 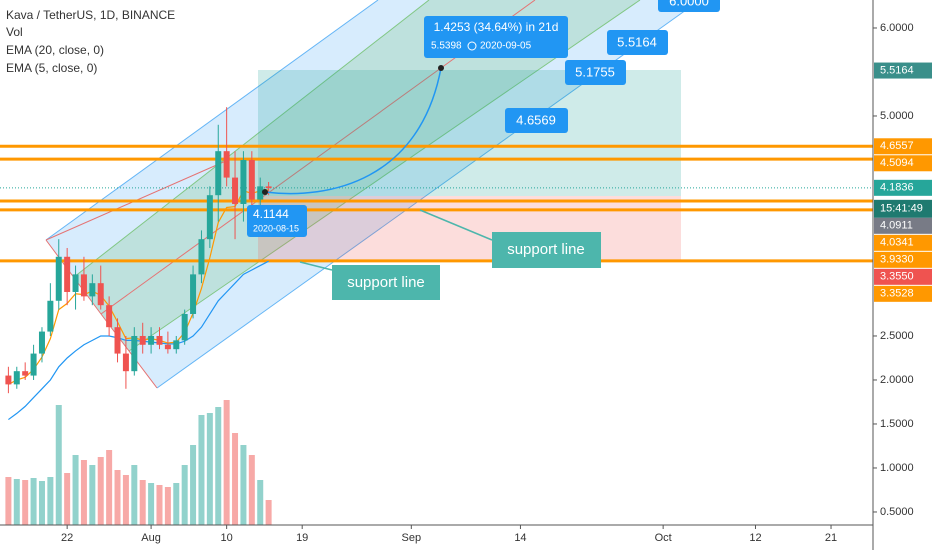 What do you see at coordinates (536, 119) in the screenshot?
I see `target-label: 4.6569` at bounding box center [536, 119].